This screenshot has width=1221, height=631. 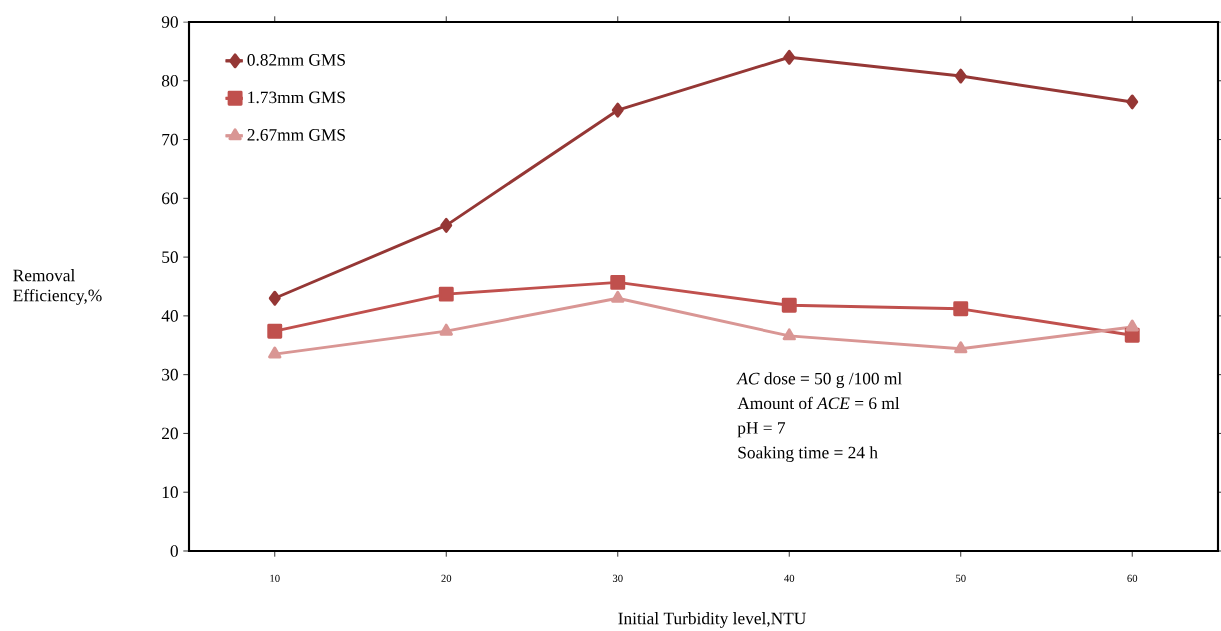 I want to click on x-tick-label: 30, so click(x=617, y=578).